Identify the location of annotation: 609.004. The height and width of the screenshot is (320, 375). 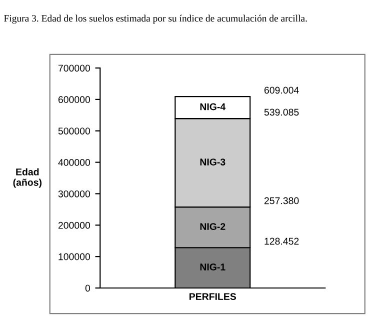
(281, 90).